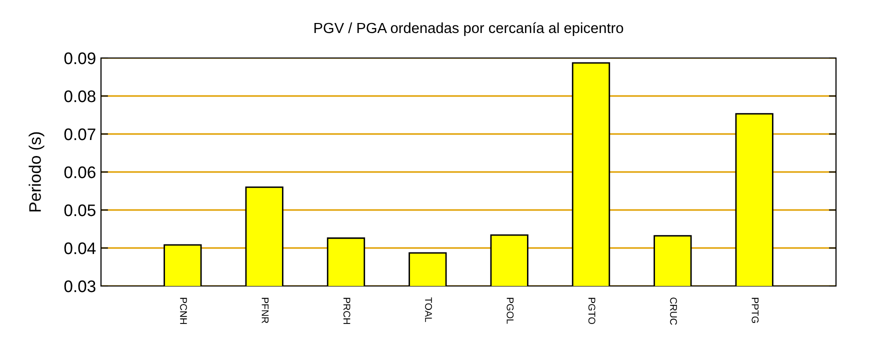  I want to click on x-tick-label: PRCH, so click(346, 311).